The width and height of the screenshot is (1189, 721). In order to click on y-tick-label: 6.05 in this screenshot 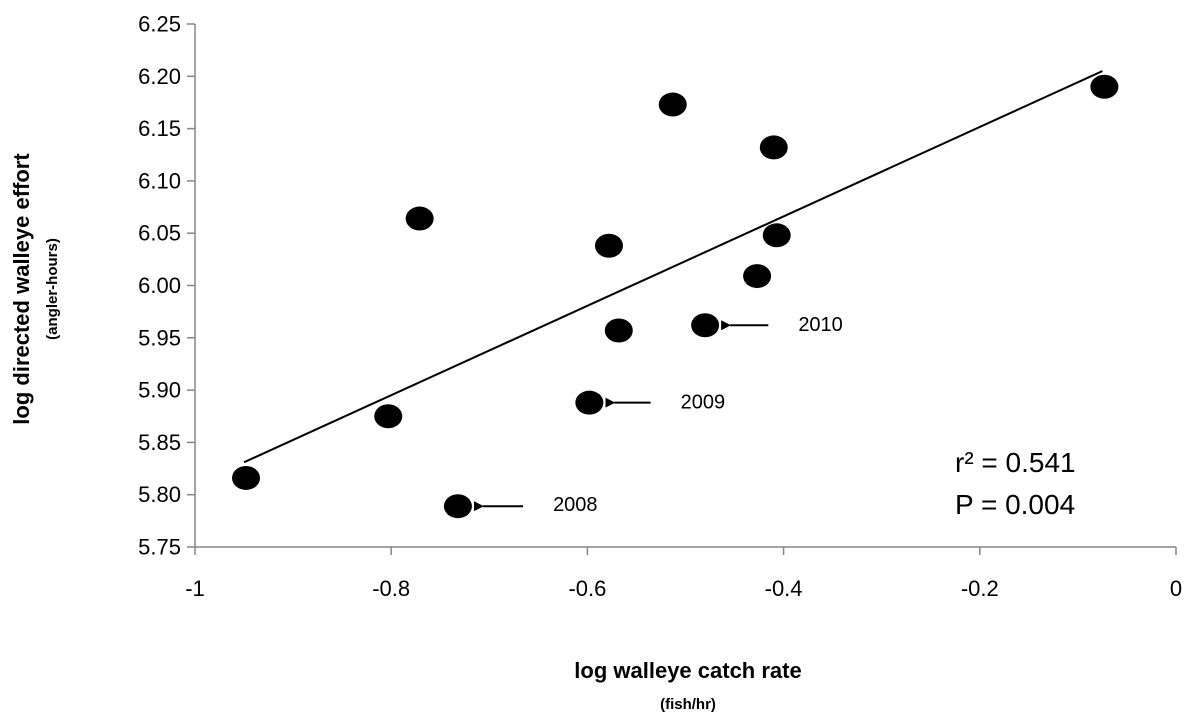, I will do `click(159, 233)`.